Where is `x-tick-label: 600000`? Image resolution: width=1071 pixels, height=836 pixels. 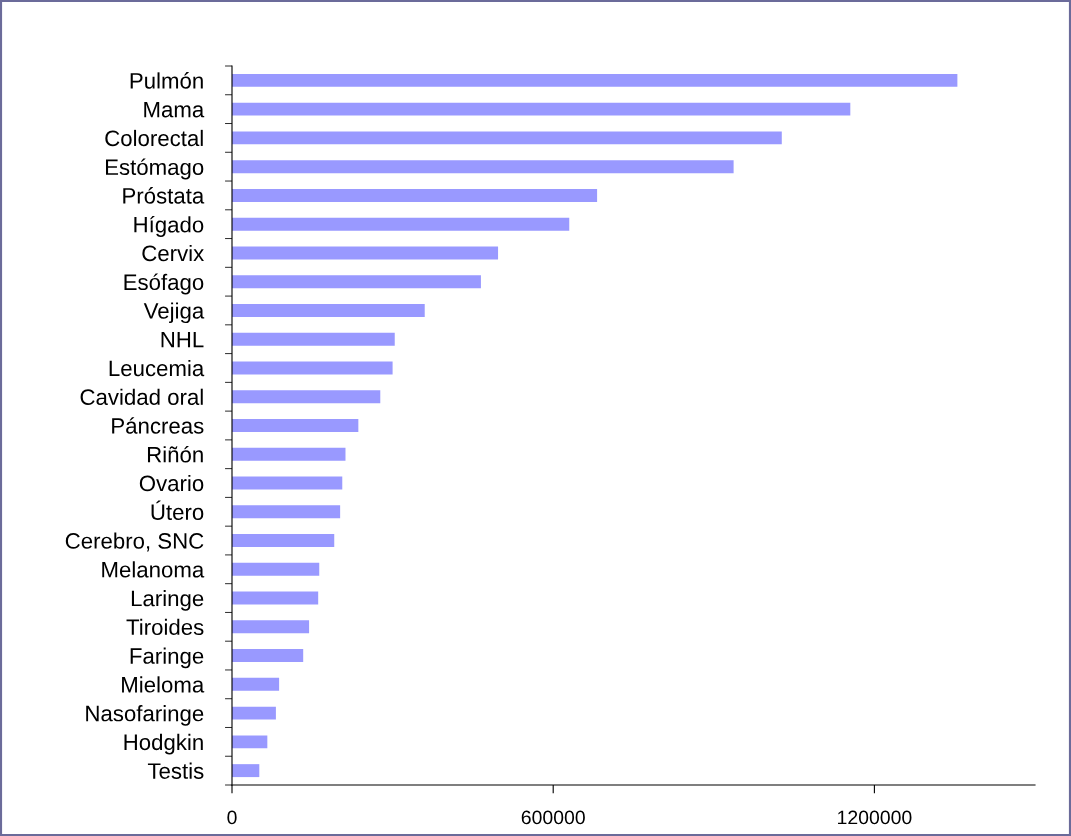 x-tick-label: 600000 is located at coordinates (553, 817).